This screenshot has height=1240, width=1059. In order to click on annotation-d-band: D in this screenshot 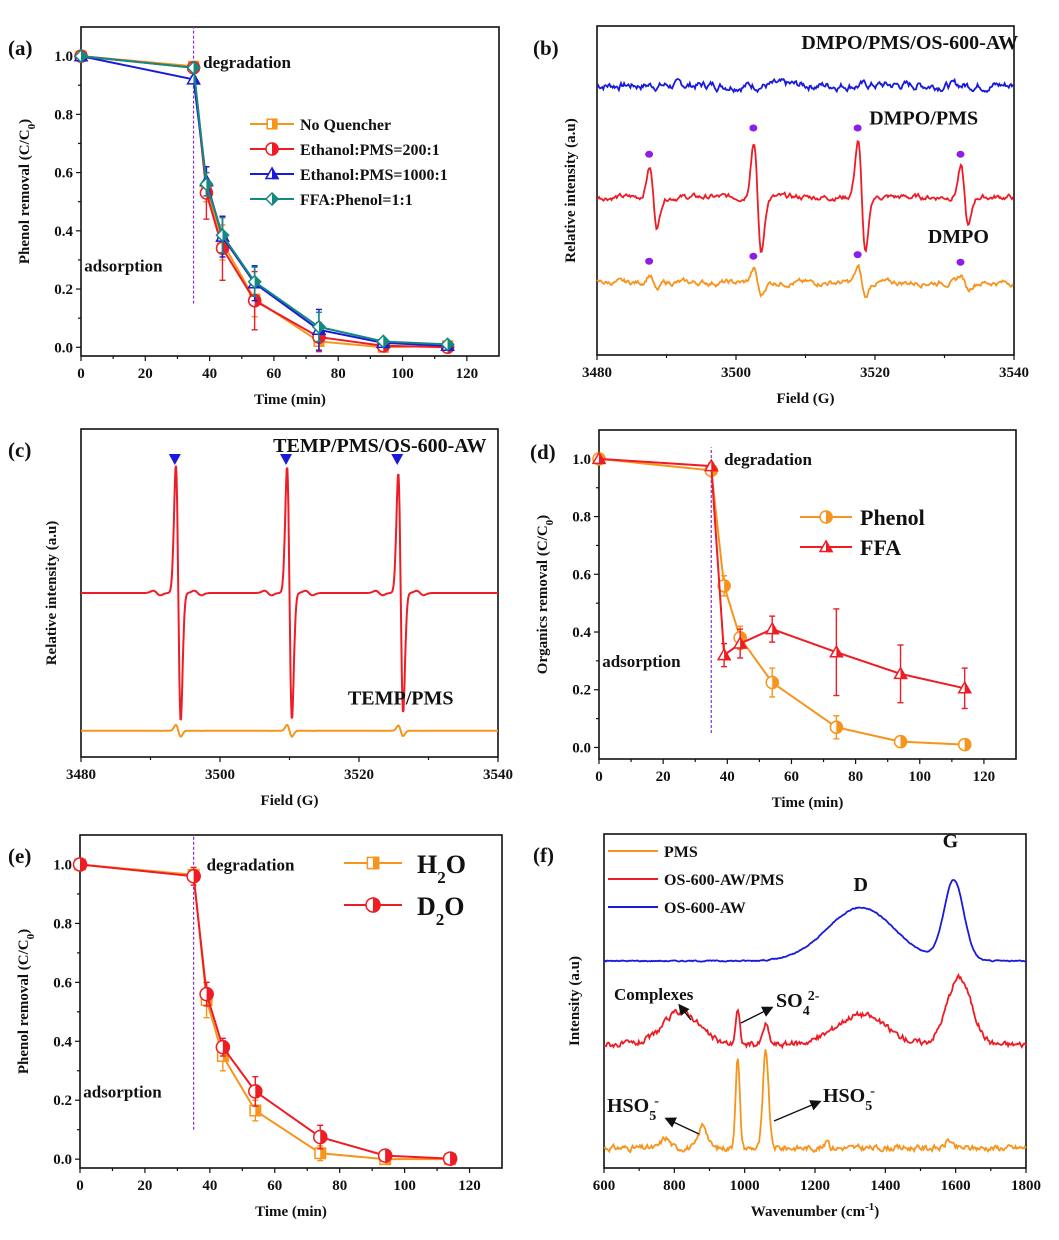, I will do `click(860, 885)`.